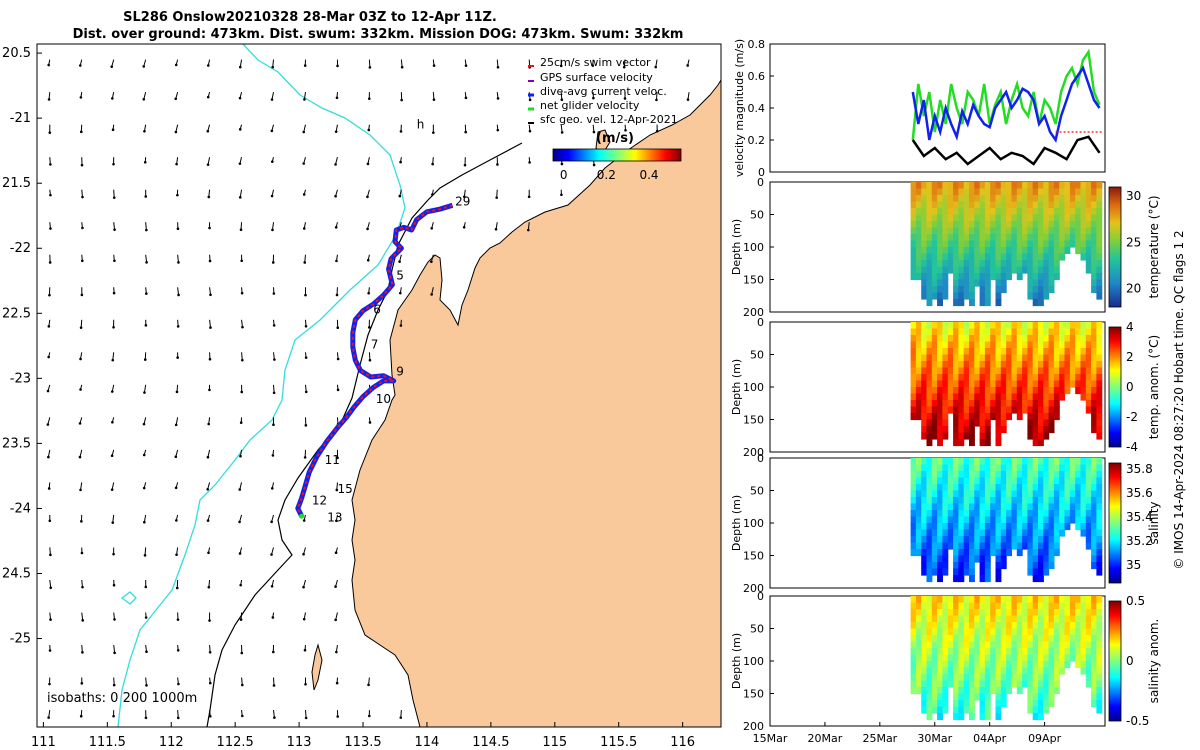 This screenshot has height=750, width=1200. What do you see at coordinates (1130, 327) in the screenshot?
I see `section-colorbar-tick: 4` at bounding box center [1130, 327].